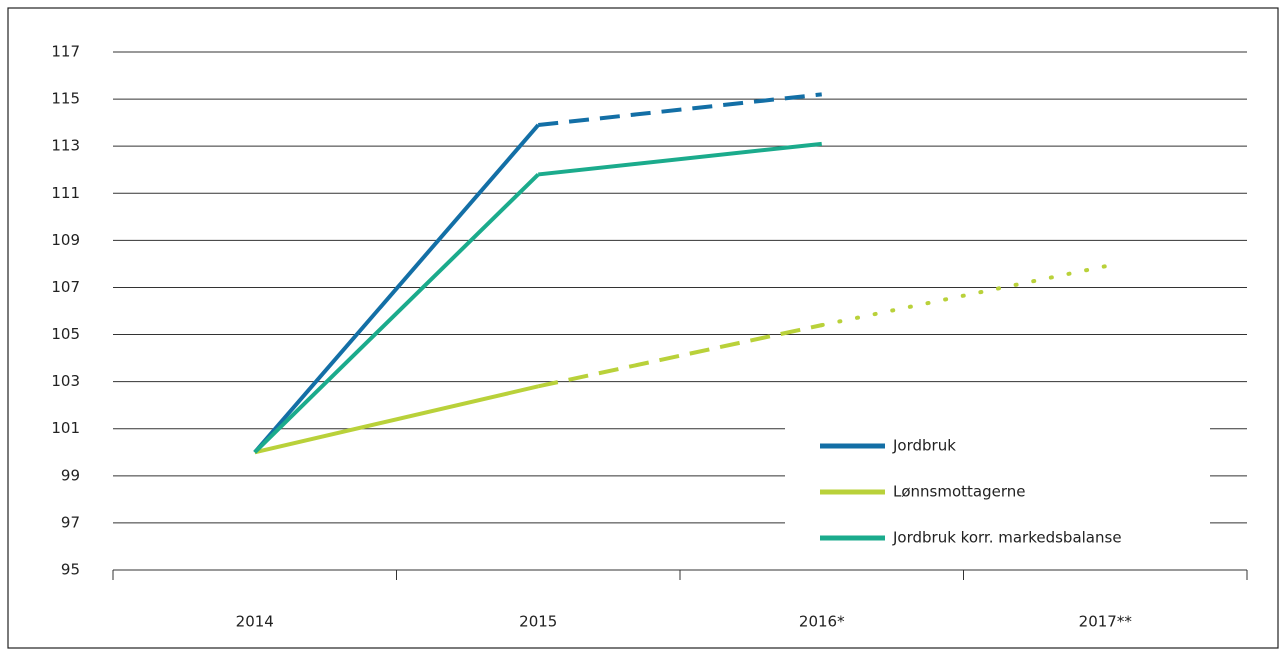 The width and height of the screenshot is (1286, 654). Describe the element at coordinates (538, 622) in the screenshot. I see `x-tick-label: 2015` at that location.